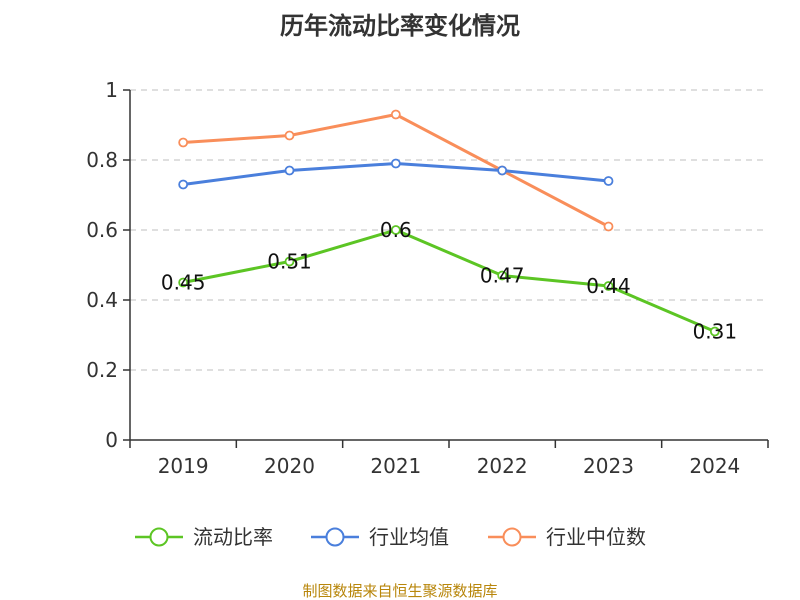 This screenshot has width=800, height=600. I want to click on legend-label: 流动比率, so click(233, 537).